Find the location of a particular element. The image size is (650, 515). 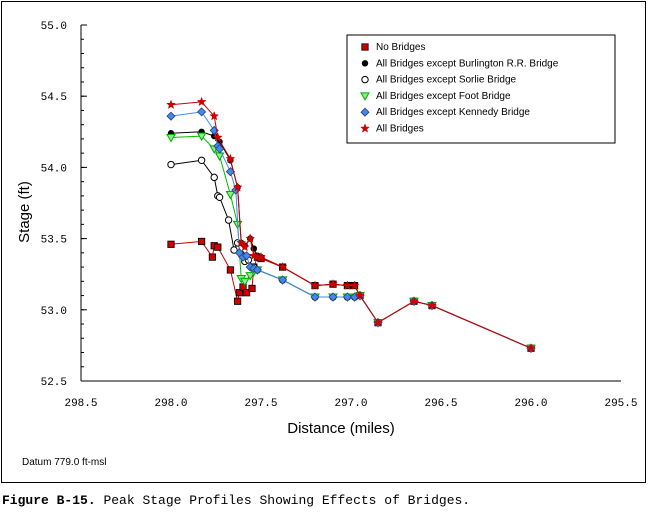

x-tick-label: 297.5 is located at coordinates (260, 404).